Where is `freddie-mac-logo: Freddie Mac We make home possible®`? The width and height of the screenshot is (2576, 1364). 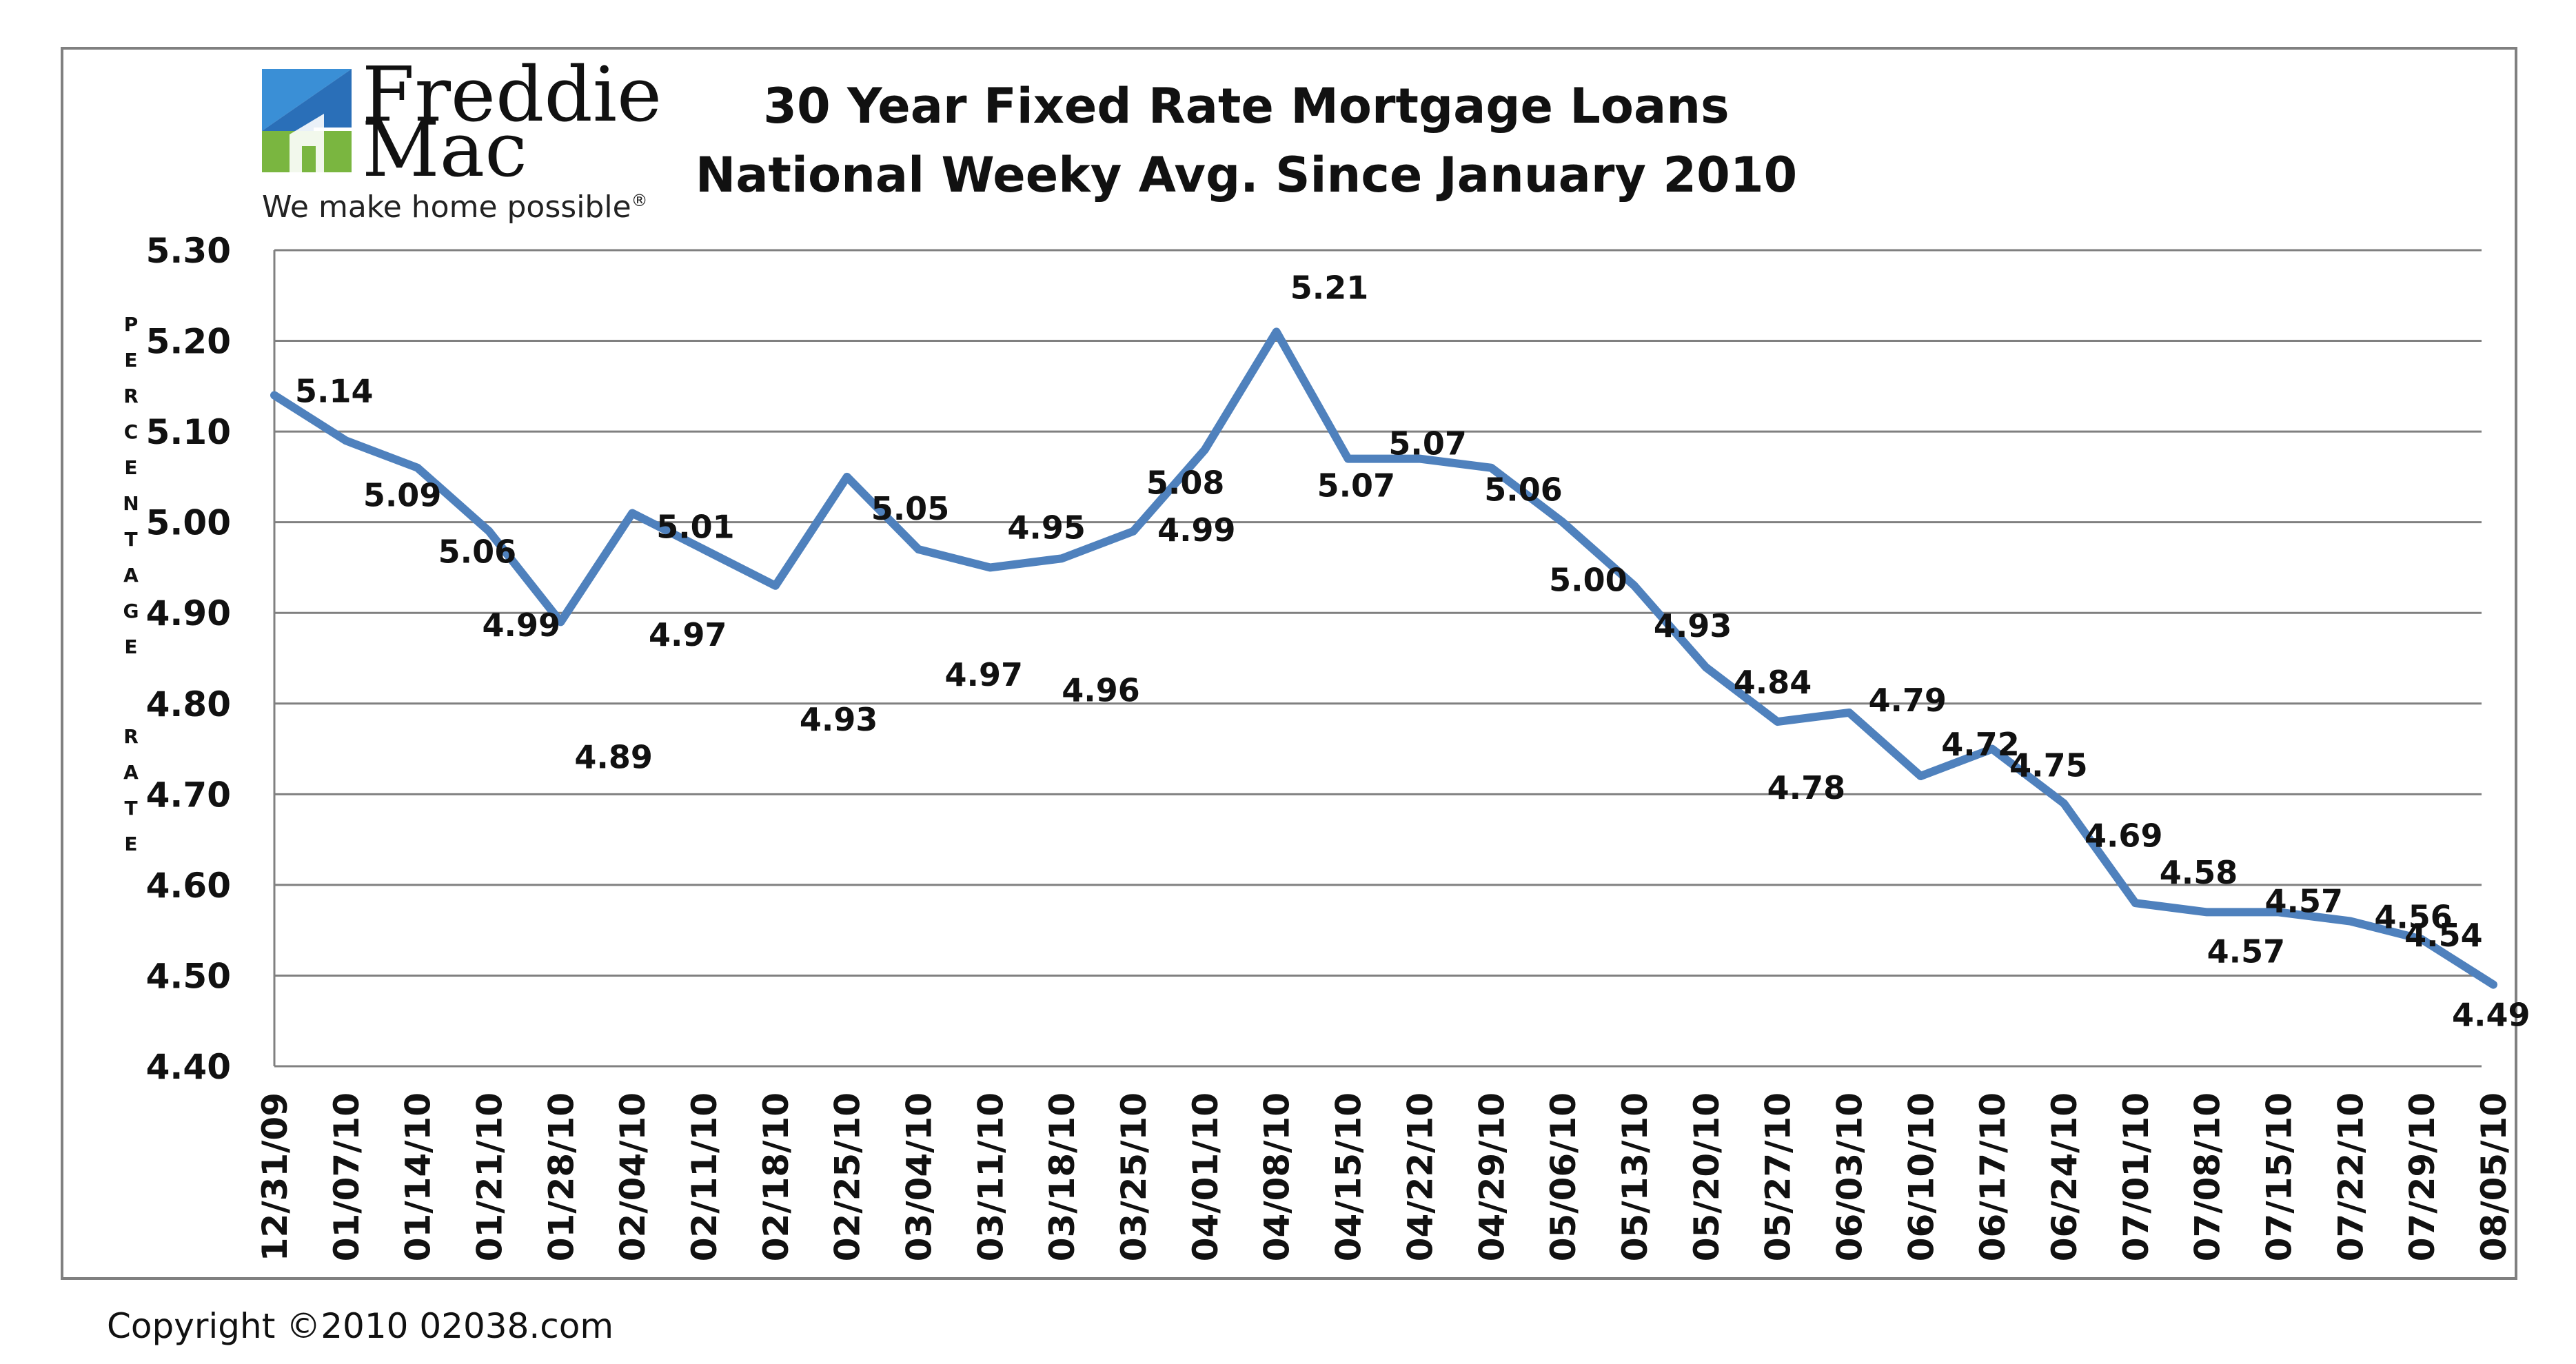 freddie-mac-logo: Freddie Mac We make home possible® is located at coordinates (462, 137).